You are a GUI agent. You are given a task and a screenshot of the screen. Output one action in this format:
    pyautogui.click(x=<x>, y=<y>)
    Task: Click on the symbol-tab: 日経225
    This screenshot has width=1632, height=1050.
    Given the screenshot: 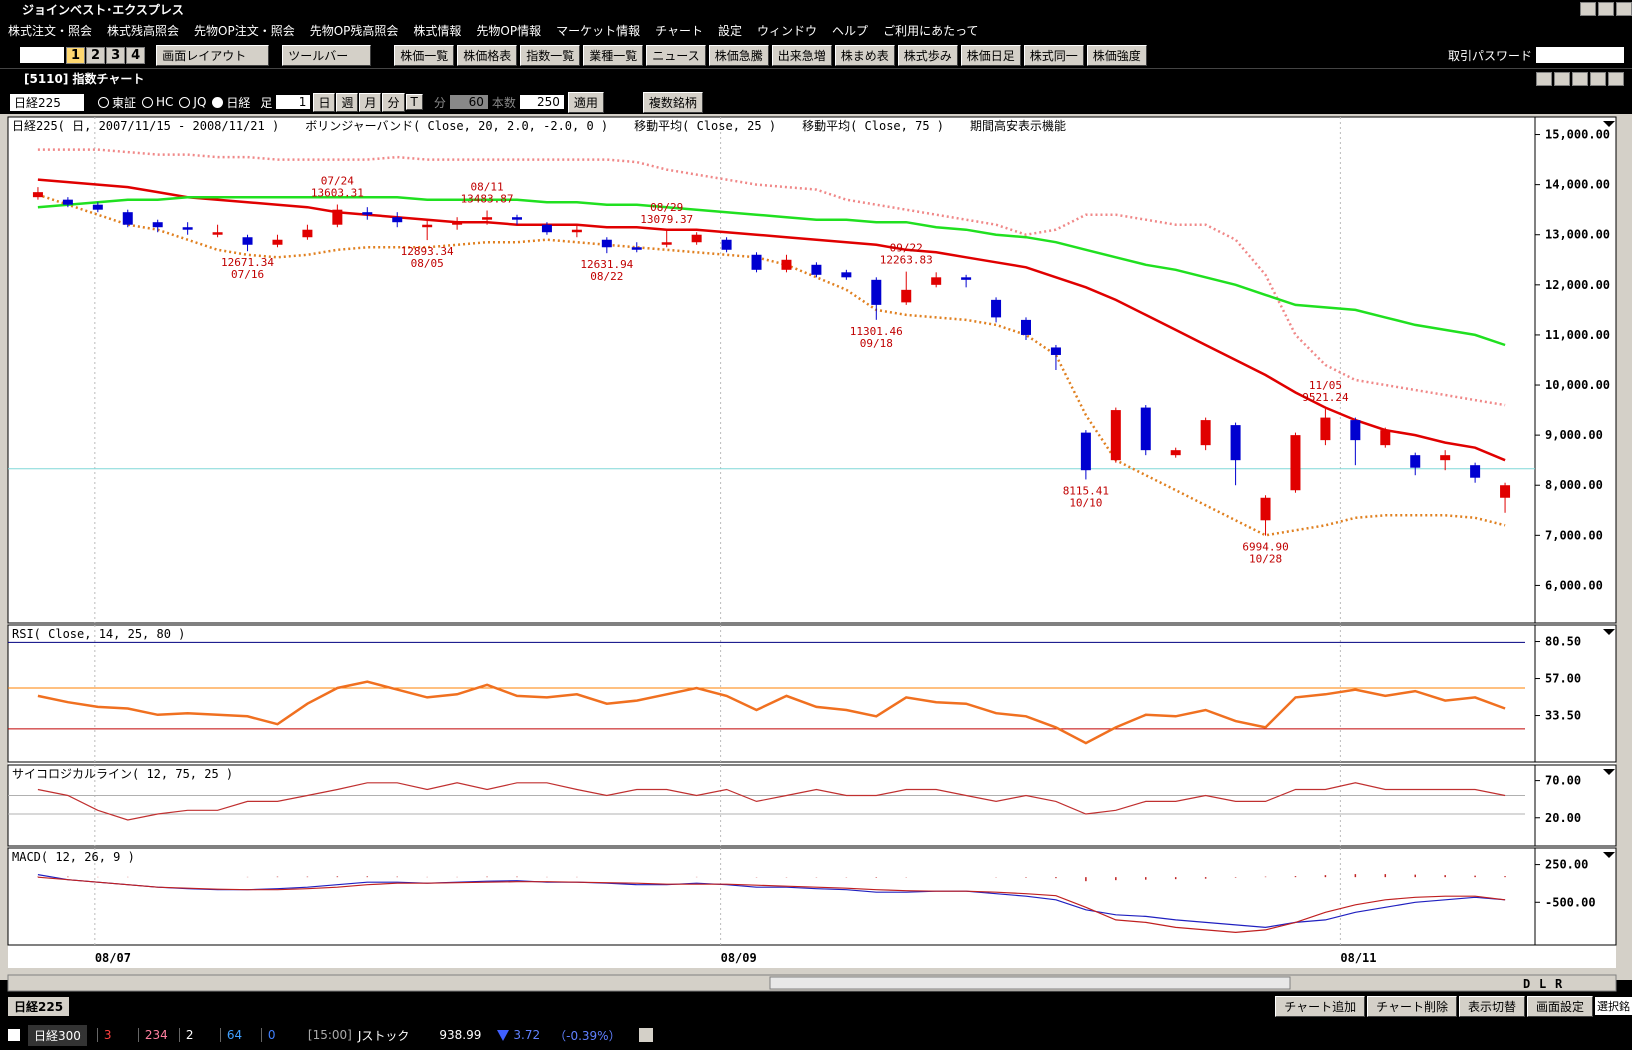 What is the action you would take?
    pyautogui.click(x=39, y=1006)
    